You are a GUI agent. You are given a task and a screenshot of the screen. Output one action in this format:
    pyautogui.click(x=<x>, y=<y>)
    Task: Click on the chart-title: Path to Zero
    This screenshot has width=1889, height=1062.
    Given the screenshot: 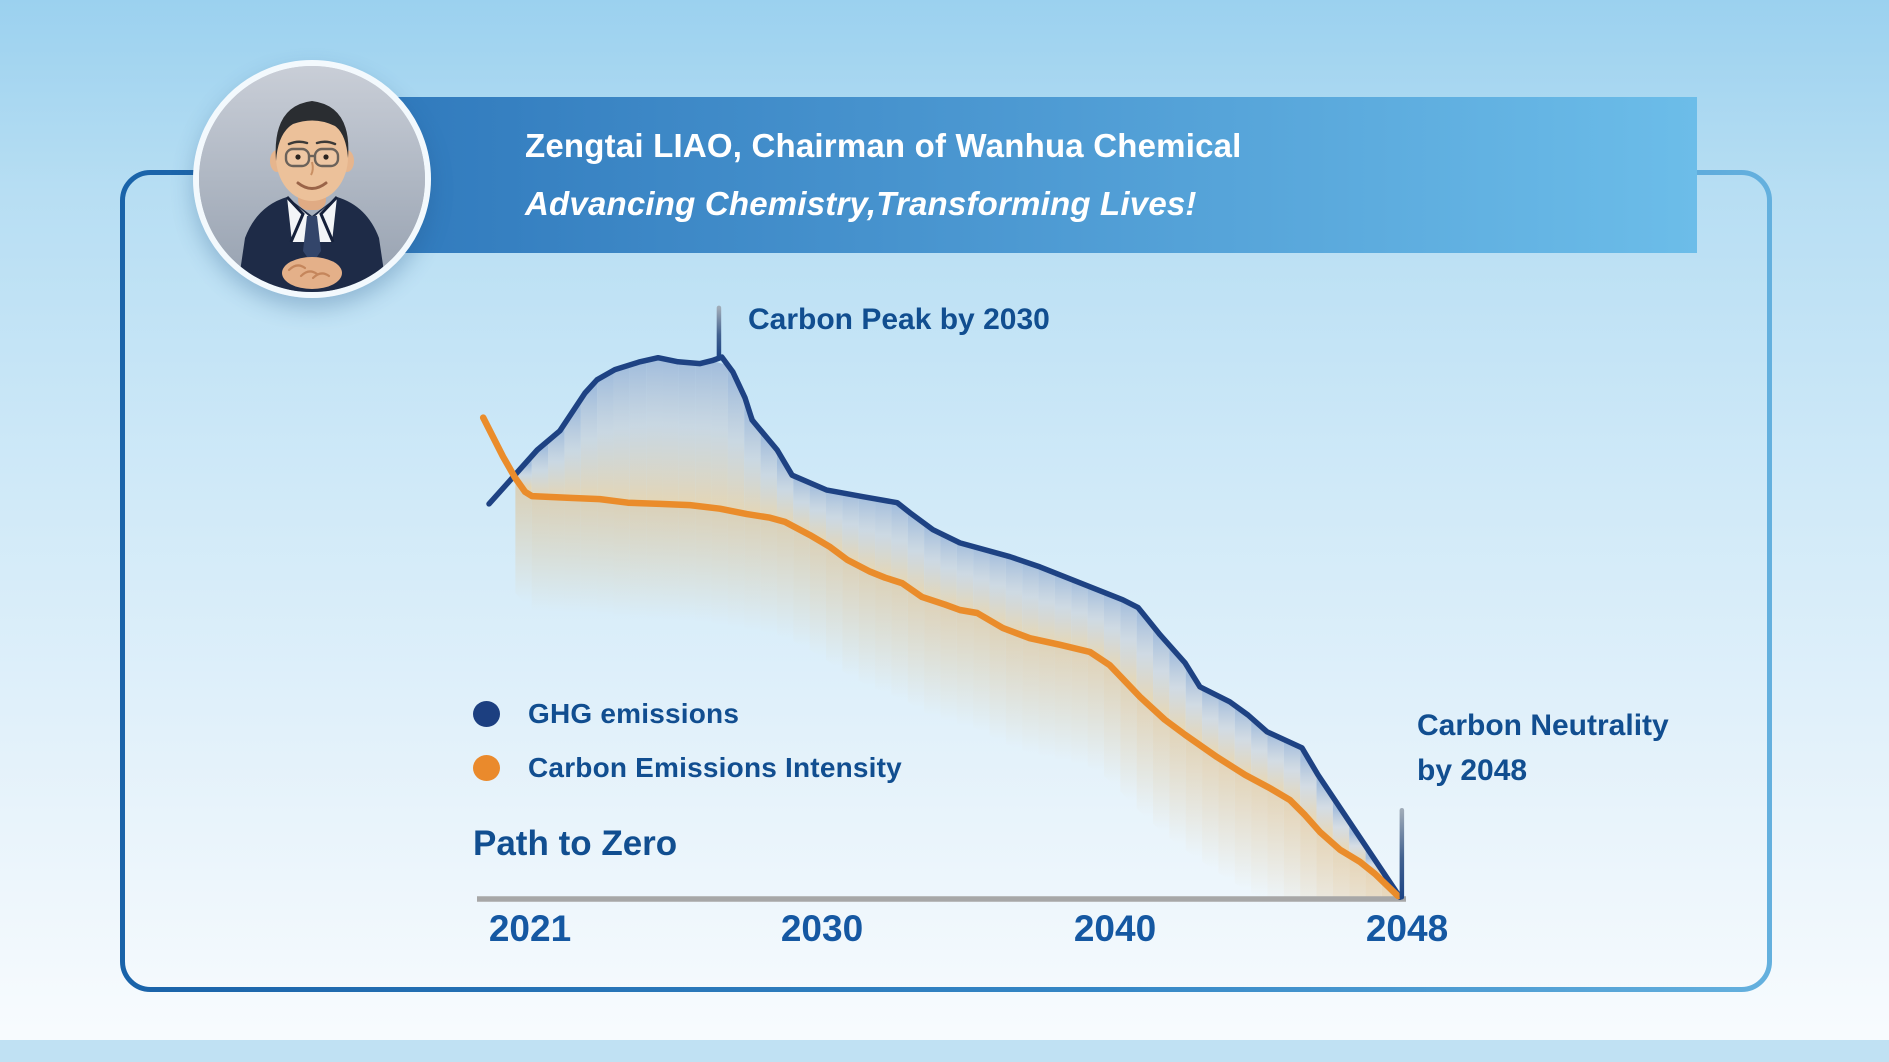 What is the action you would take?
    pyautogui.click(x=575, y=843)
    